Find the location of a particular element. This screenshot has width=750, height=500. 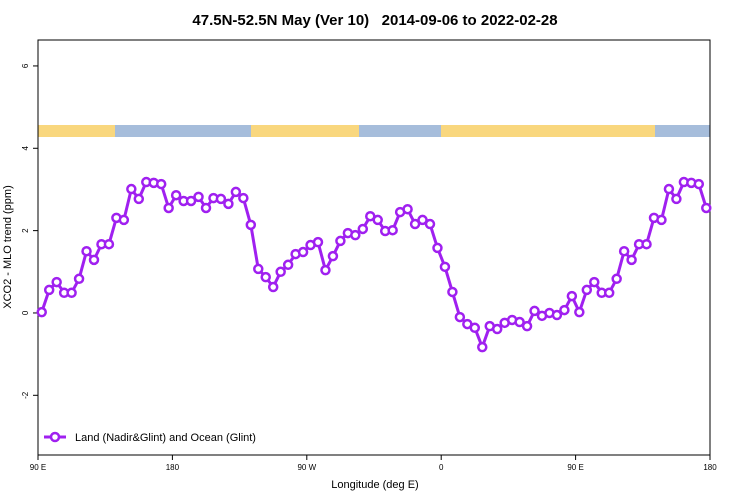

y-tick-label: -2 is located at coordinates (25, 395).